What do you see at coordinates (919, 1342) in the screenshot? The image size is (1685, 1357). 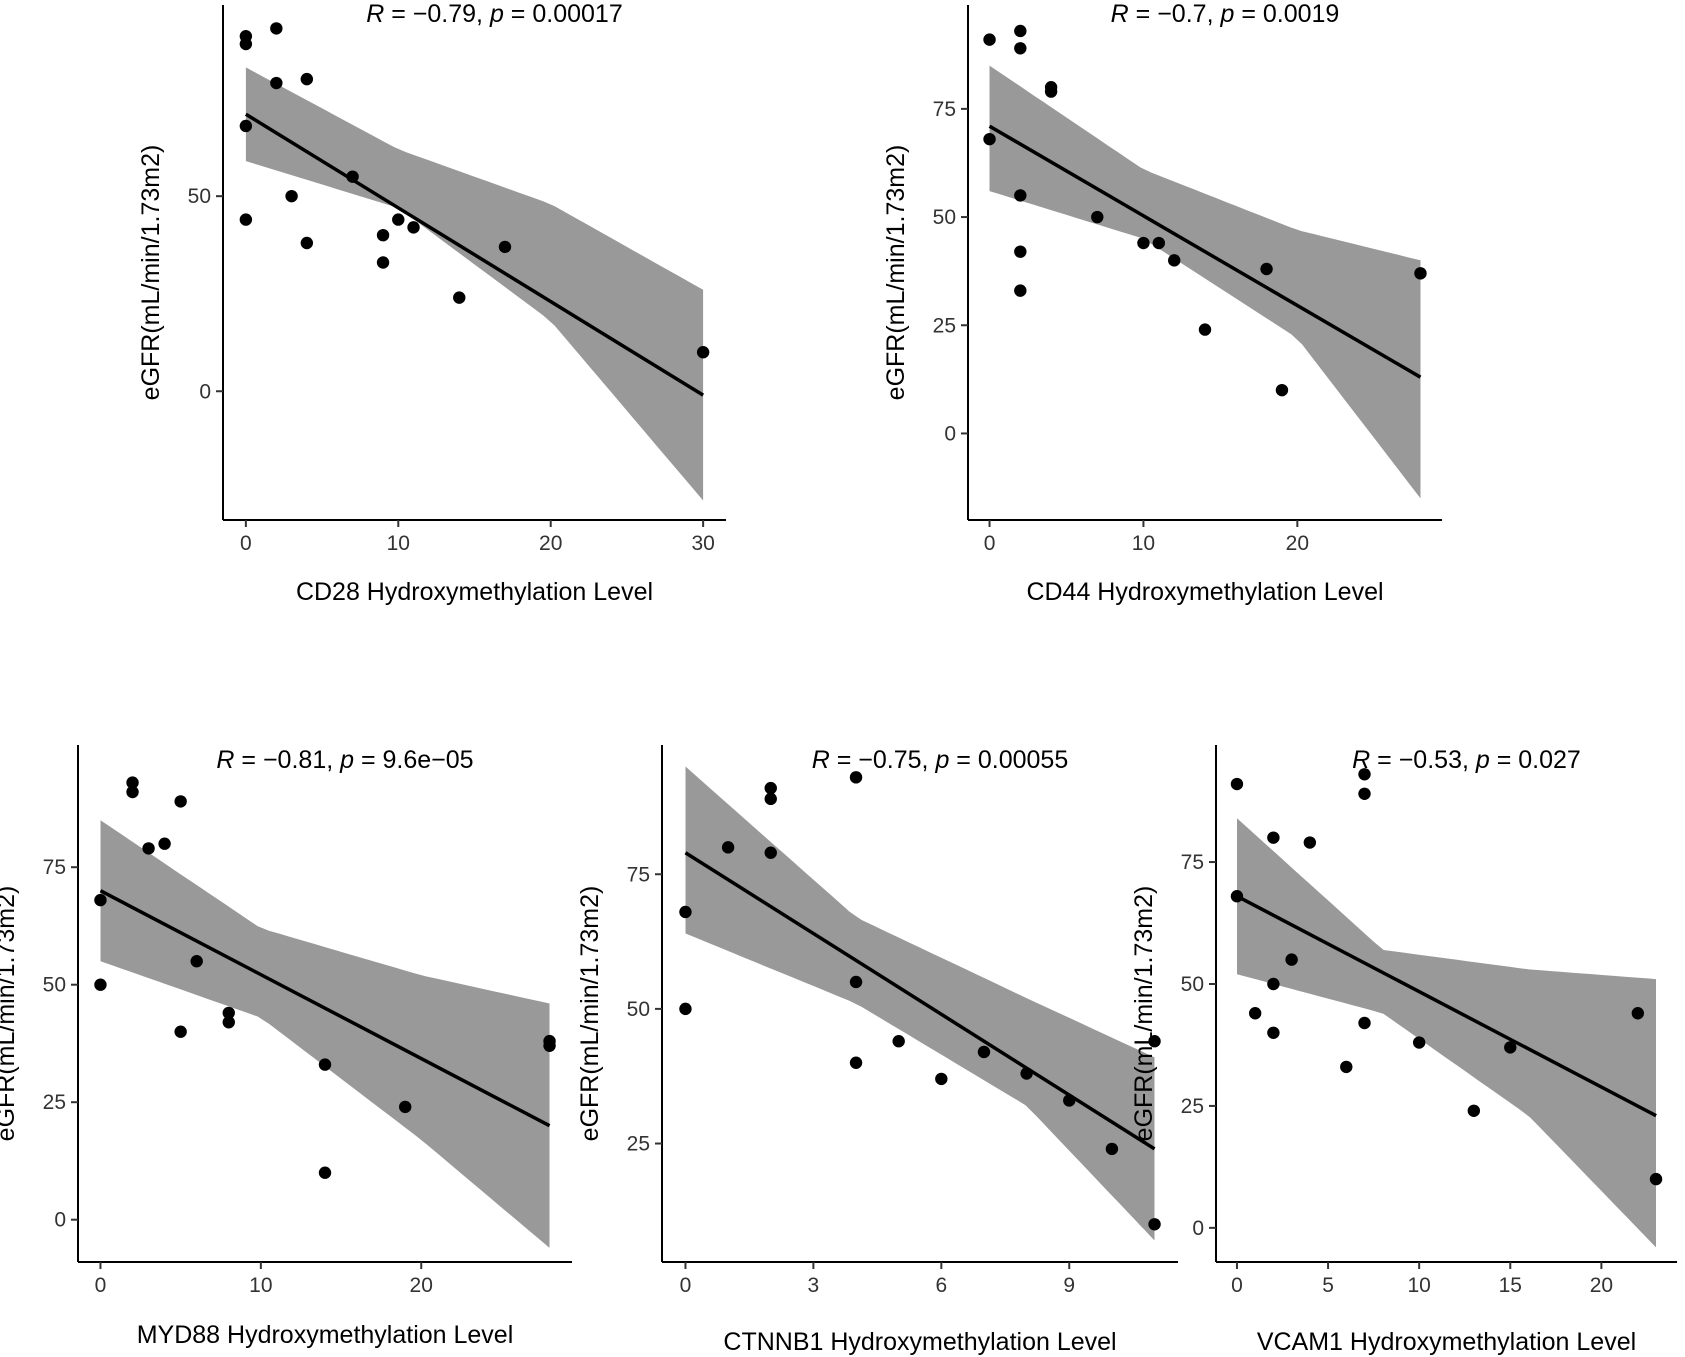 I see `x-axis-title: CTNNB1 Hydroxymethylation Level` at bounding box center [919, 1342].